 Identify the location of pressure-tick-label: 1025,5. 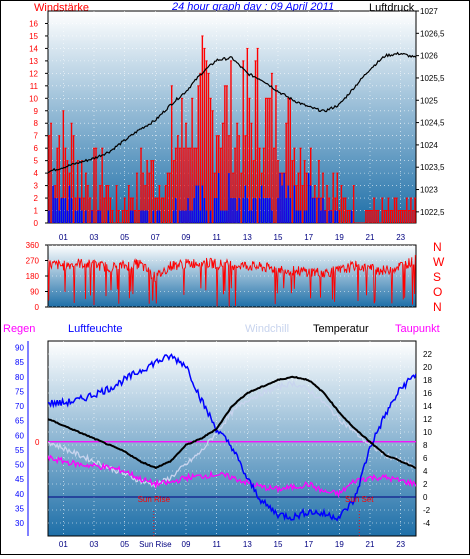
(432, 78).